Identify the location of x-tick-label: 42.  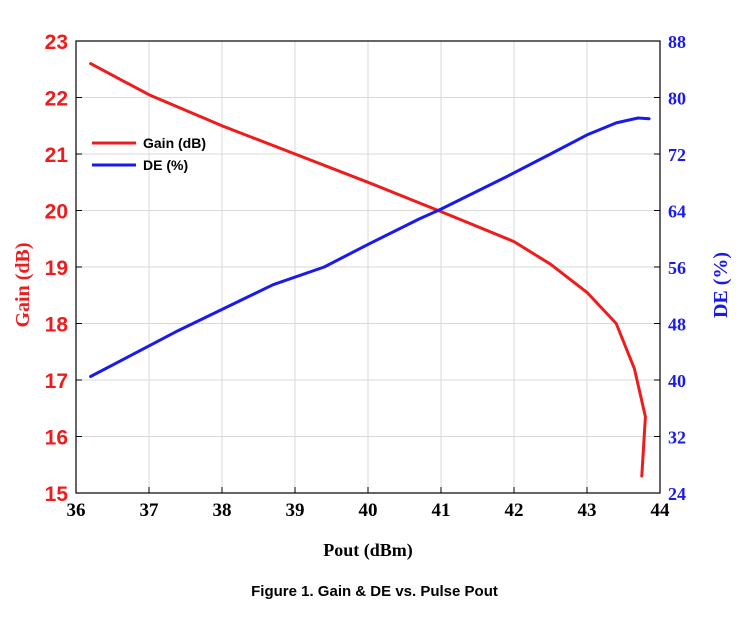
(514, 510).